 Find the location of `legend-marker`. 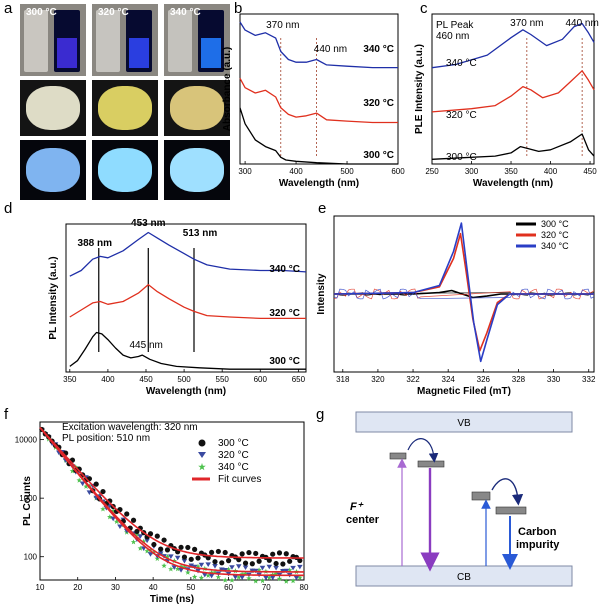

legend-marker is located at coordinates (202, 443).